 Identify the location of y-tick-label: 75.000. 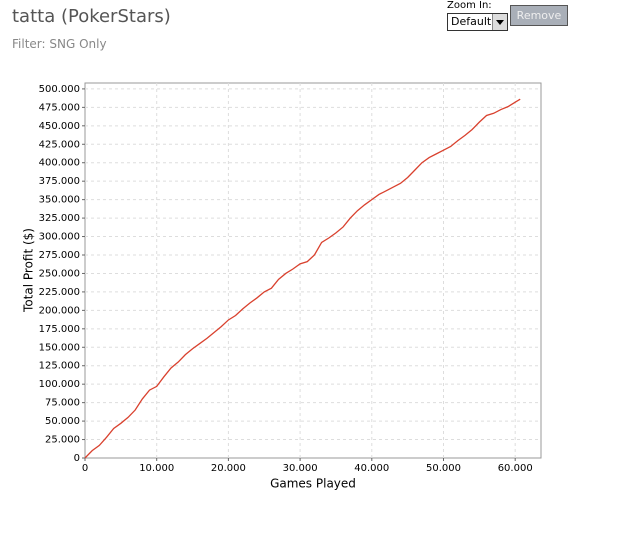
(62, 403).